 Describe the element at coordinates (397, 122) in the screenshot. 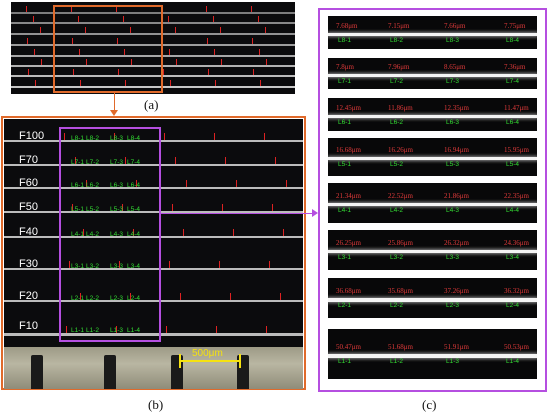

I see `line-label: L6-2` at that location.